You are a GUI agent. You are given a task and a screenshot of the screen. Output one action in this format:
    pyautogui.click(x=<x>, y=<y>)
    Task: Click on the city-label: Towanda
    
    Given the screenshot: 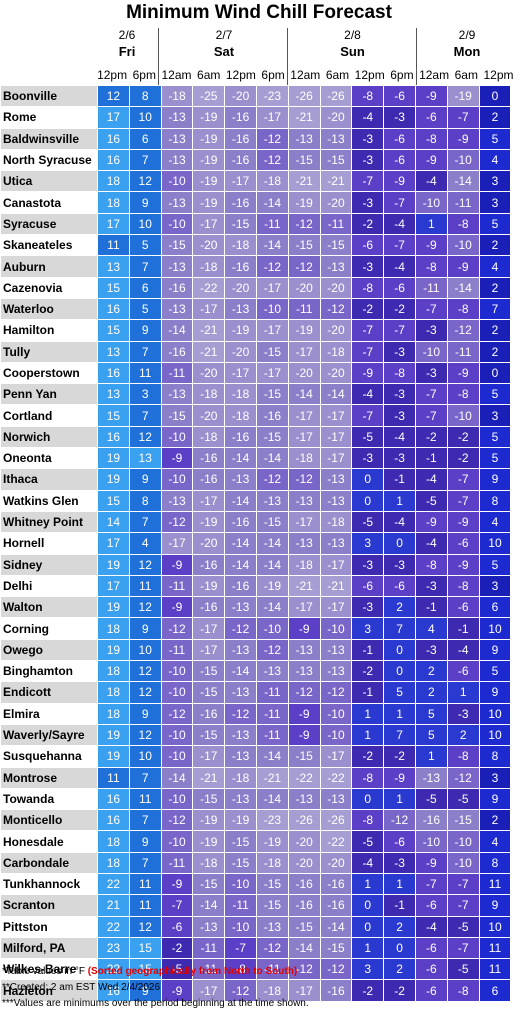 What is the action you would take?
    pyautogui.click(x=49, y=799)
    